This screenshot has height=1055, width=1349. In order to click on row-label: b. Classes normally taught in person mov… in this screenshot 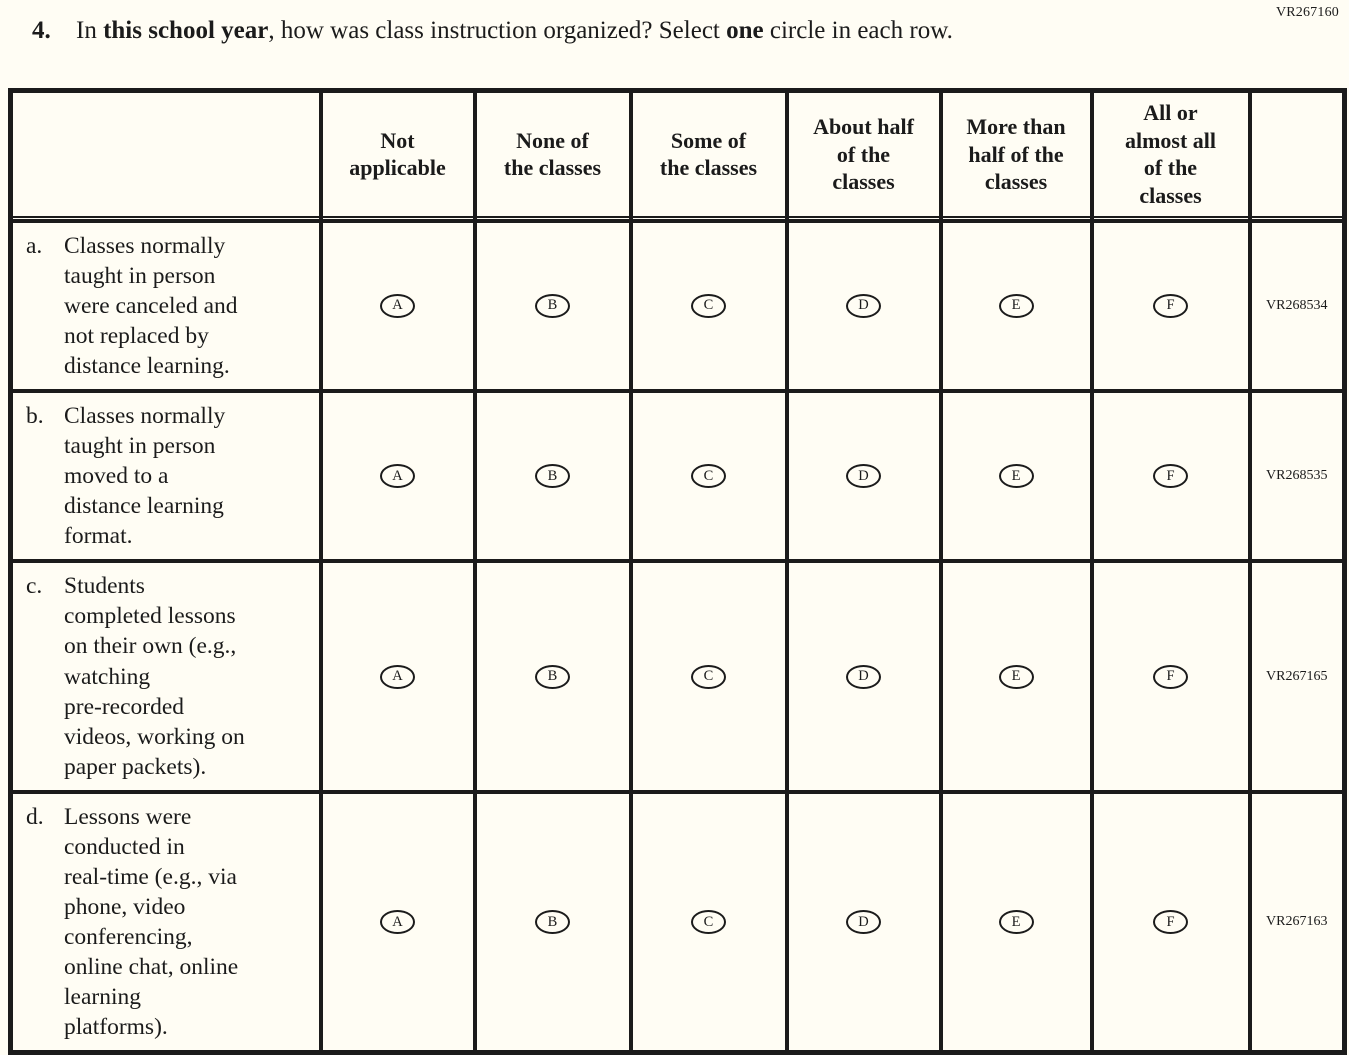, I will do `click(165, 476)`.